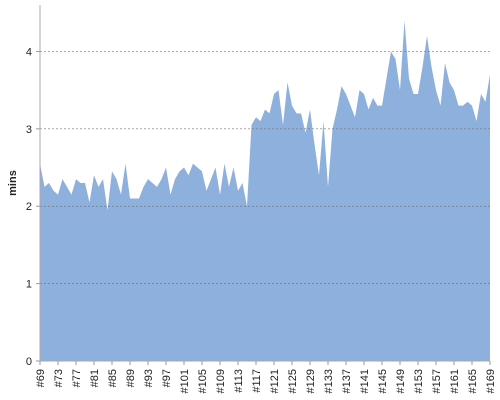 The height and width of the screenshot is (400, 500). What do you see at coordinates (29, 362) in the screenshot?
I see `y-tick-label: 0` at bounding box center [29, 362].